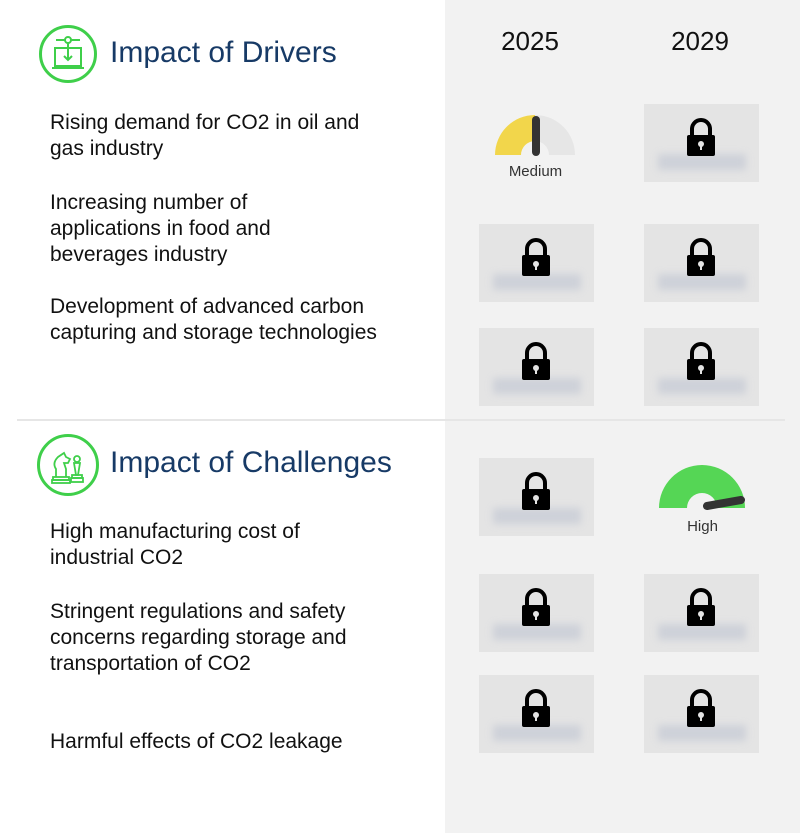  Describe the element at coordinates (702, 507) in the screenshot. I see `impact-gauge-high: High` at that location.